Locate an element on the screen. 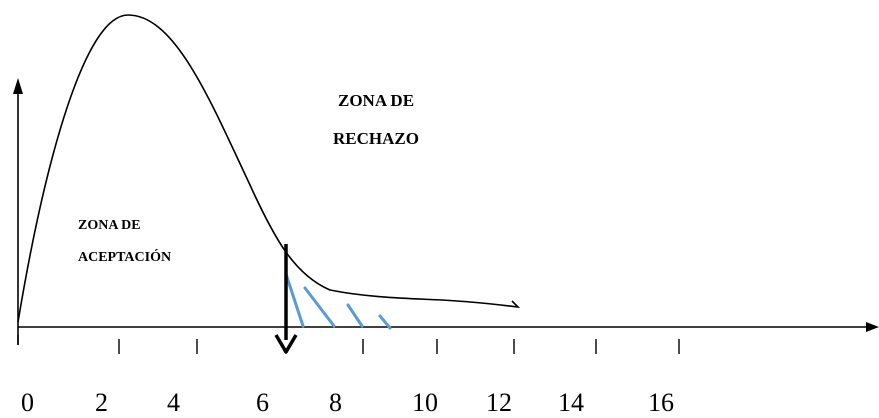  tick-label: 8 is located at coordinates (335, 402).